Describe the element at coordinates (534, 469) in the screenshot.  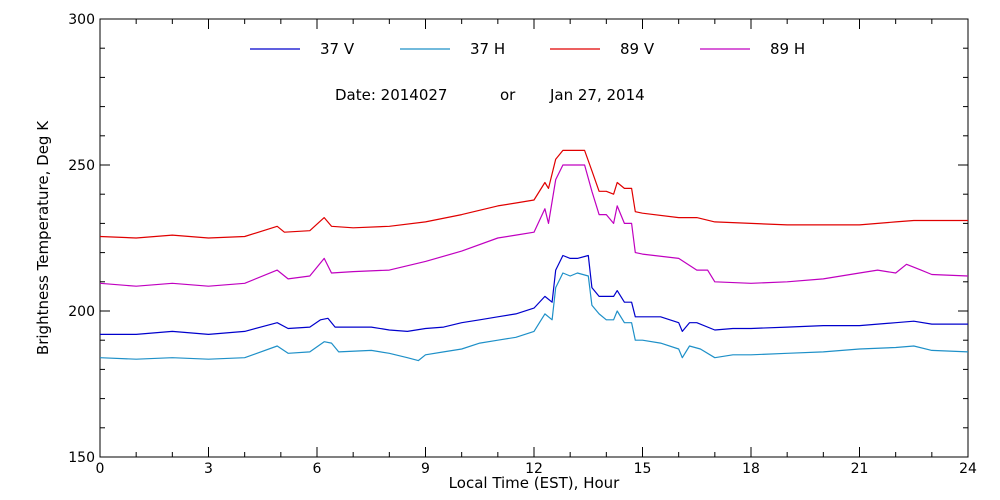
I see `x-tick-label: 12` at that location.